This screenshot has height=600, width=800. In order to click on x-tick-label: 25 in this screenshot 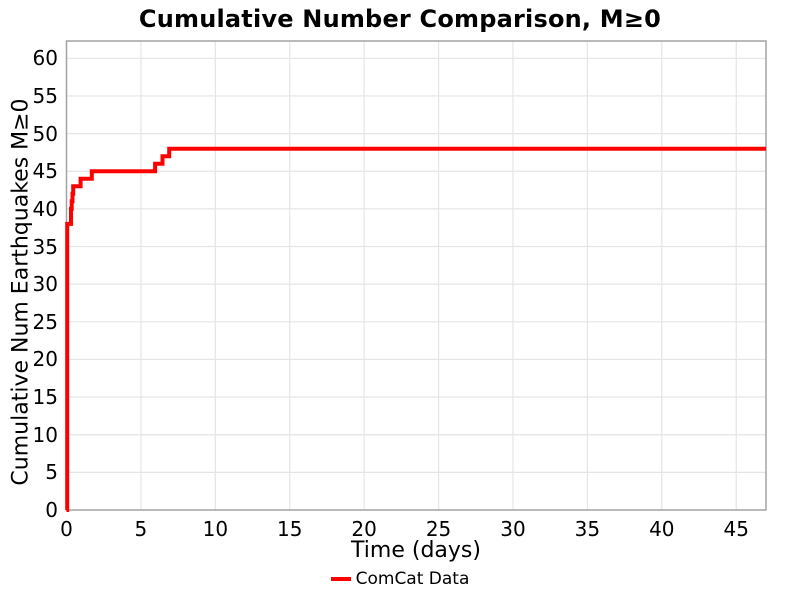, I will do `click(438, 529)`.